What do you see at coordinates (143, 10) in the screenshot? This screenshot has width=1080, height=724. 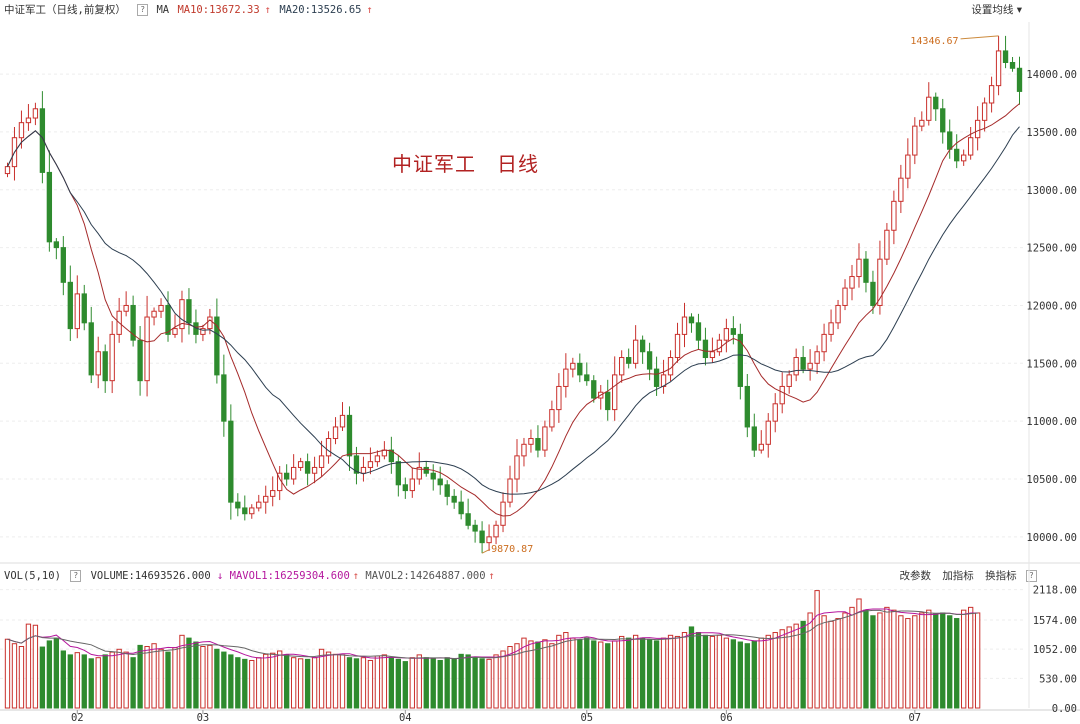 I see `help-icon: ?` at bounding box center [143, 10].